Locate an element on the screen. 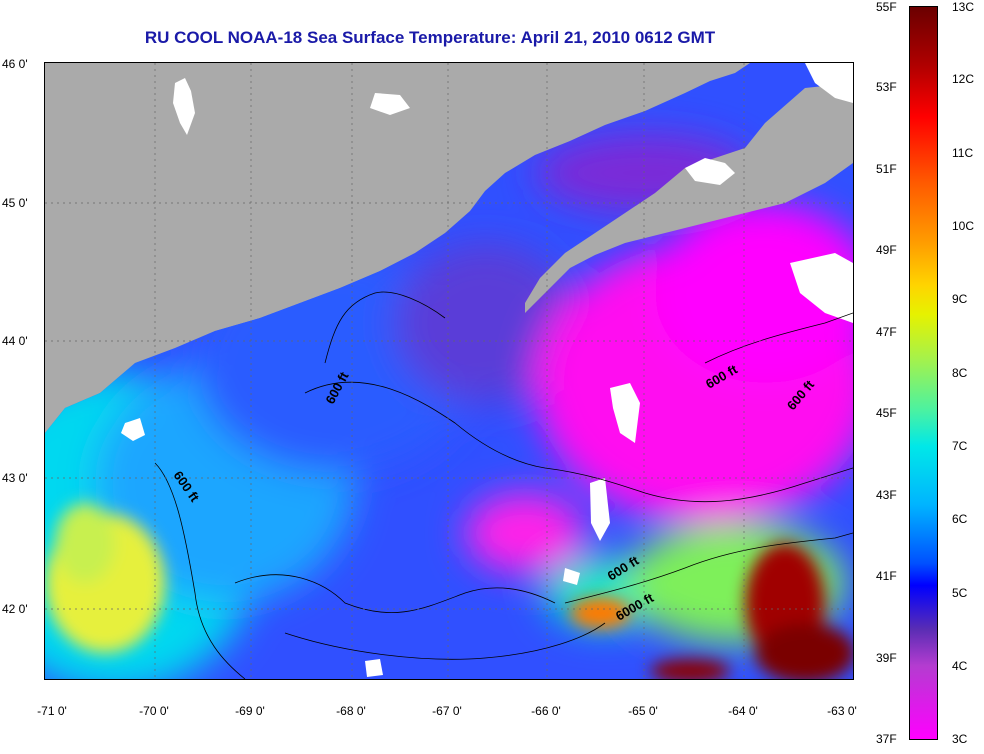 This screenshot has height=754, width=984. temperature-colorbar is located at coordinates (923, 373).